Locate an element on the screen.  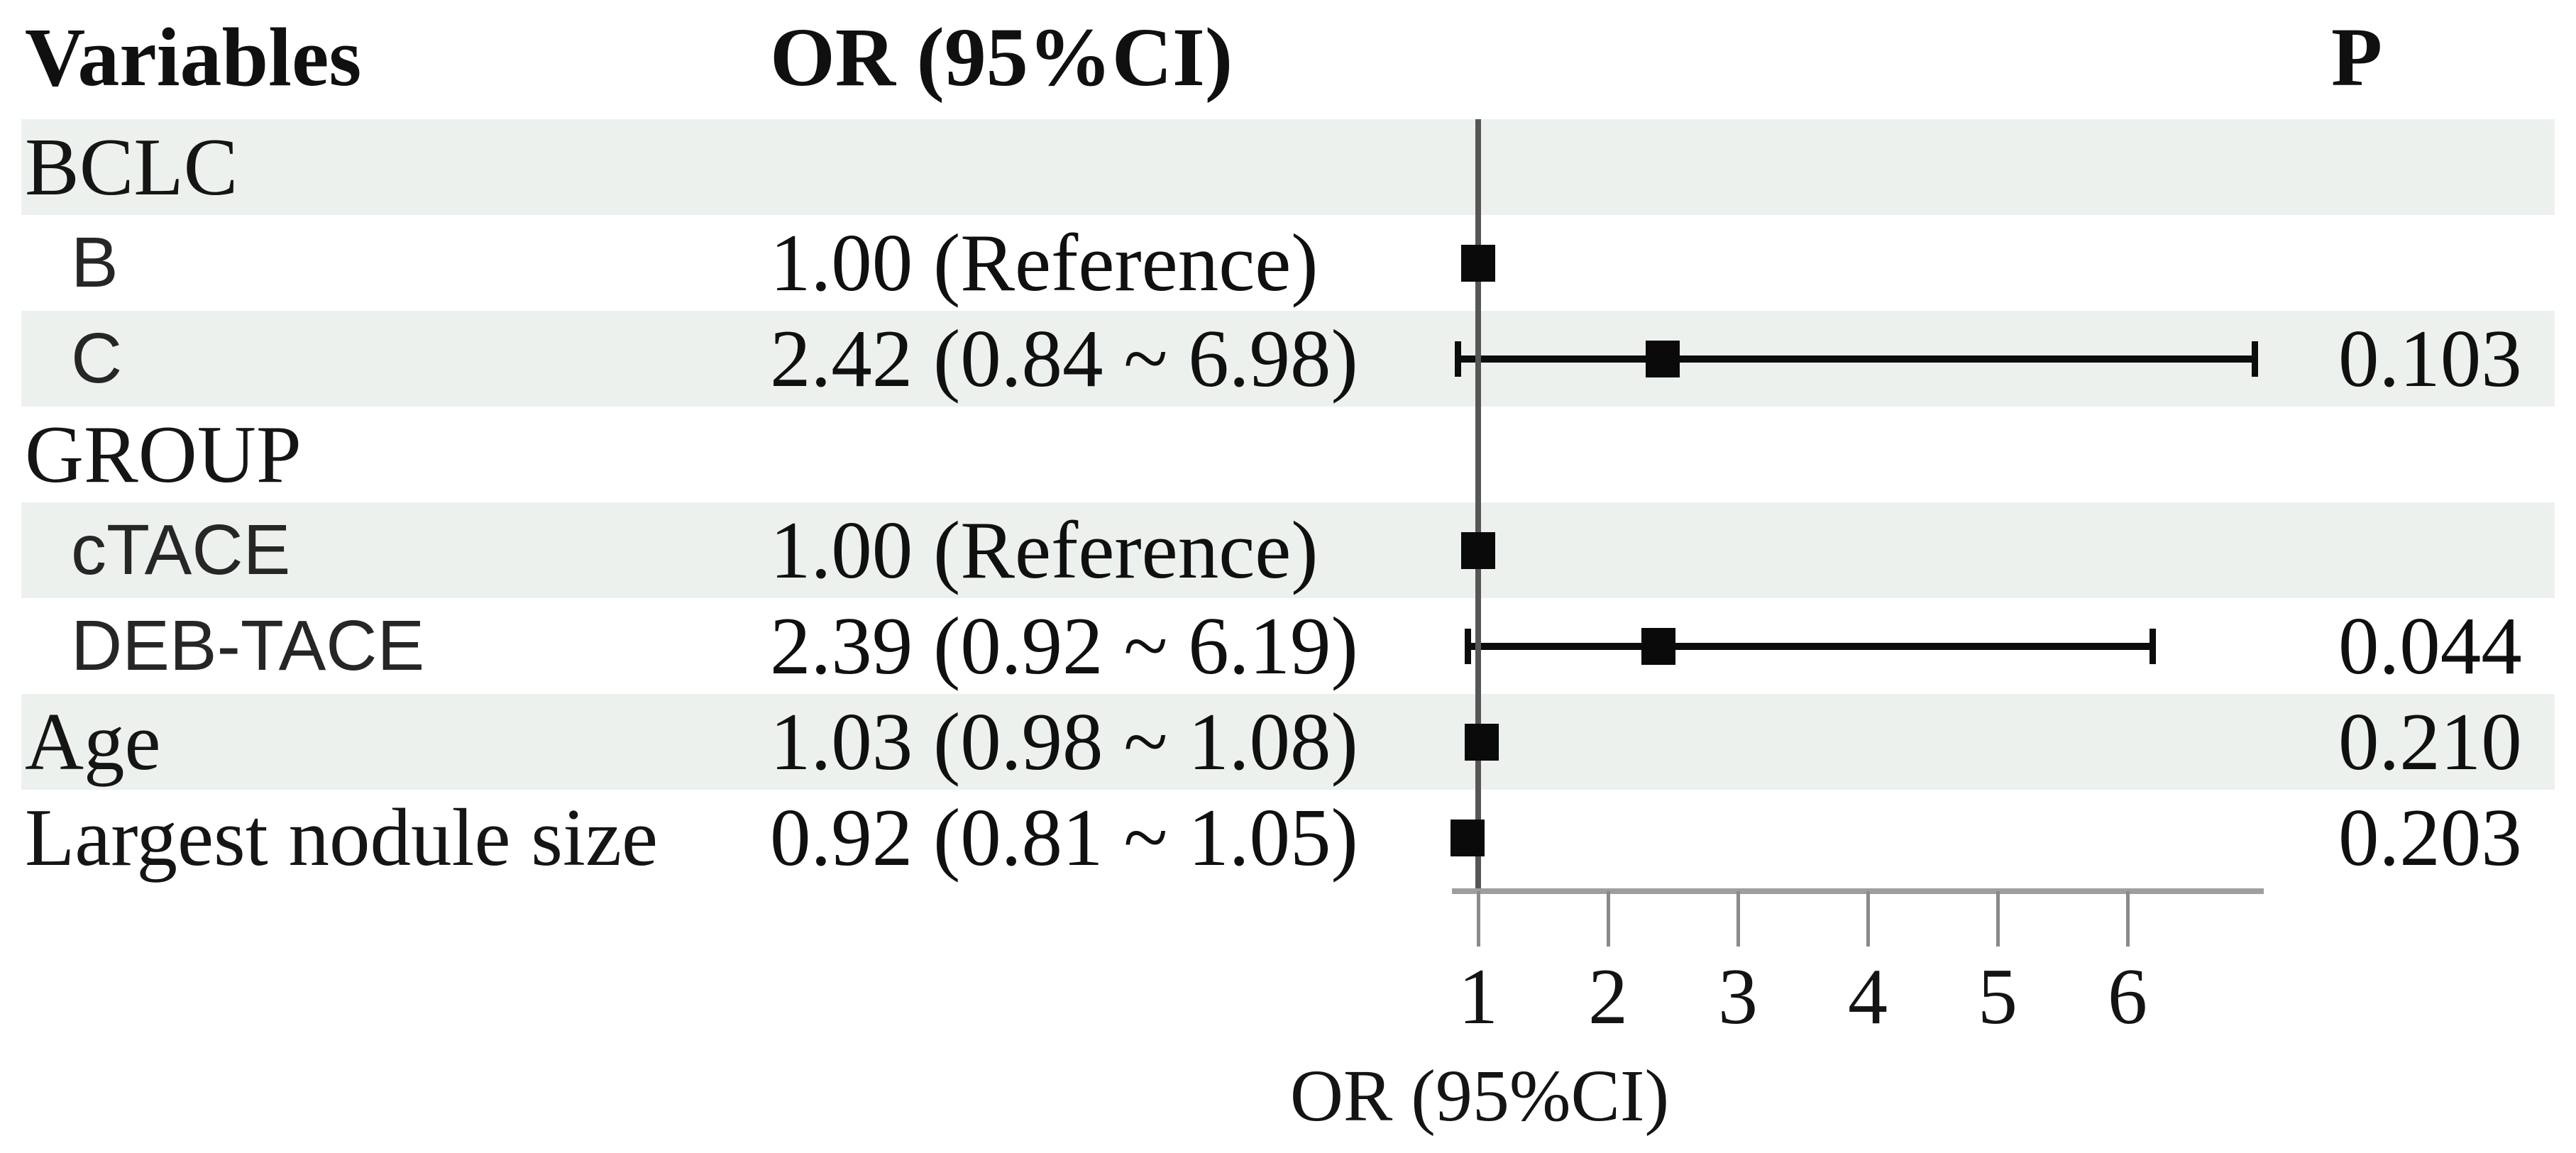
column-header-or-ci: OR (95%CI) is located at coordinates (1001, 57).